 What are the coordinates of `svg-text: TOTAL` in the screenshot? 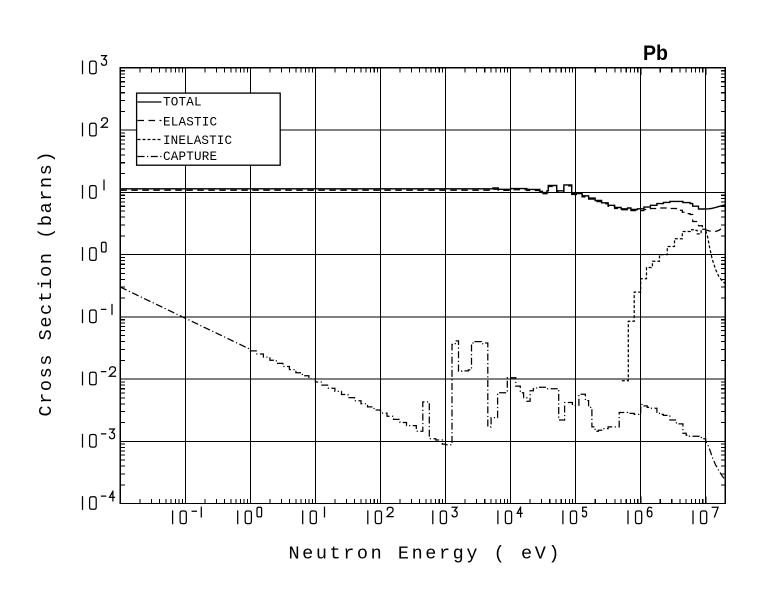 It's located at (182, 103).